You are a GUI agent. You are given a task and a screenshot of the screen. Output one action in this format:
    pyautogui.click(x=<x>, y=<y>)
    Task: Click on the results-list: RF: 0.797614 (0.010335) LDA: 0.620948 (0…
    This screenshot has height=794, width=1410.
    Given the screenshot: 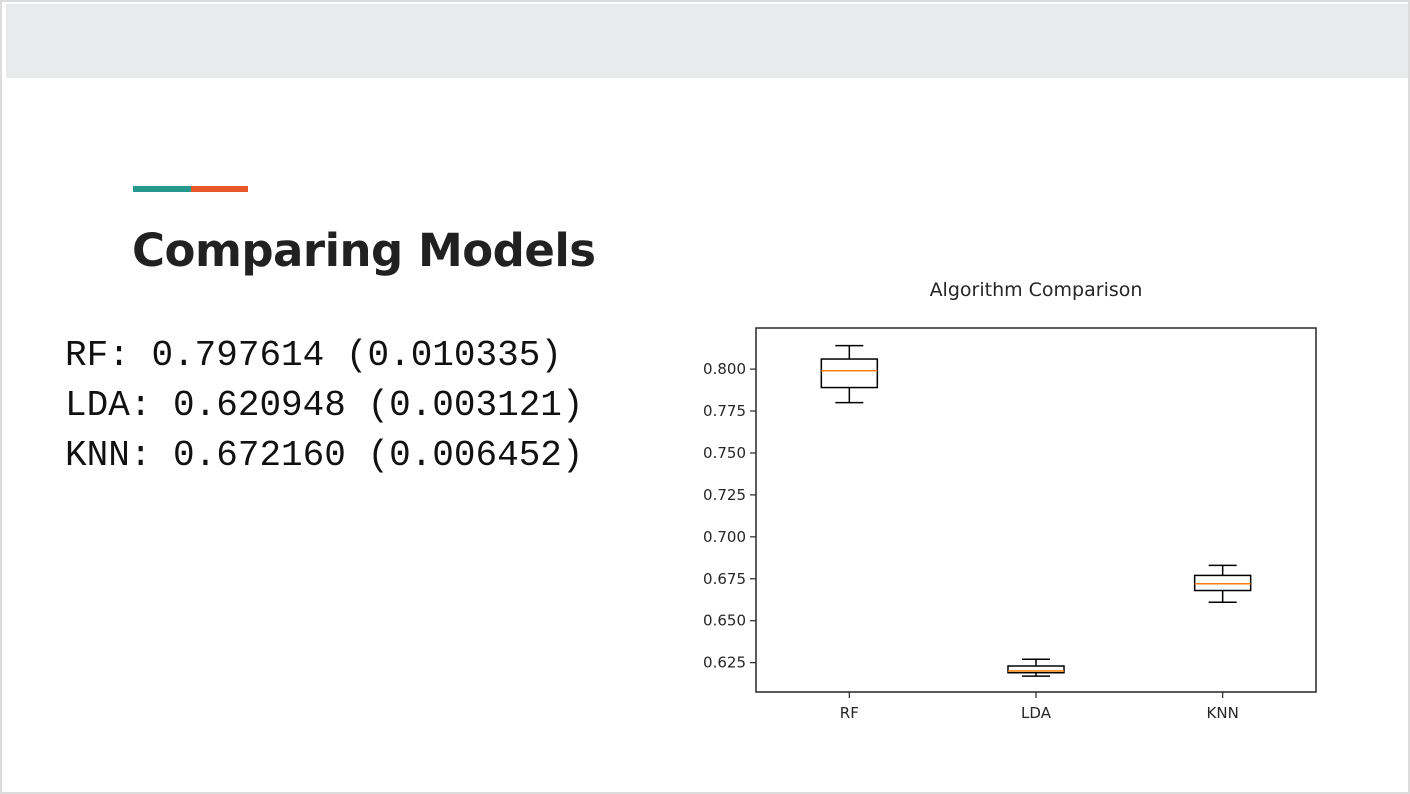 What is the action you would take?
    pyautogui.click(x=324, y=410)
    